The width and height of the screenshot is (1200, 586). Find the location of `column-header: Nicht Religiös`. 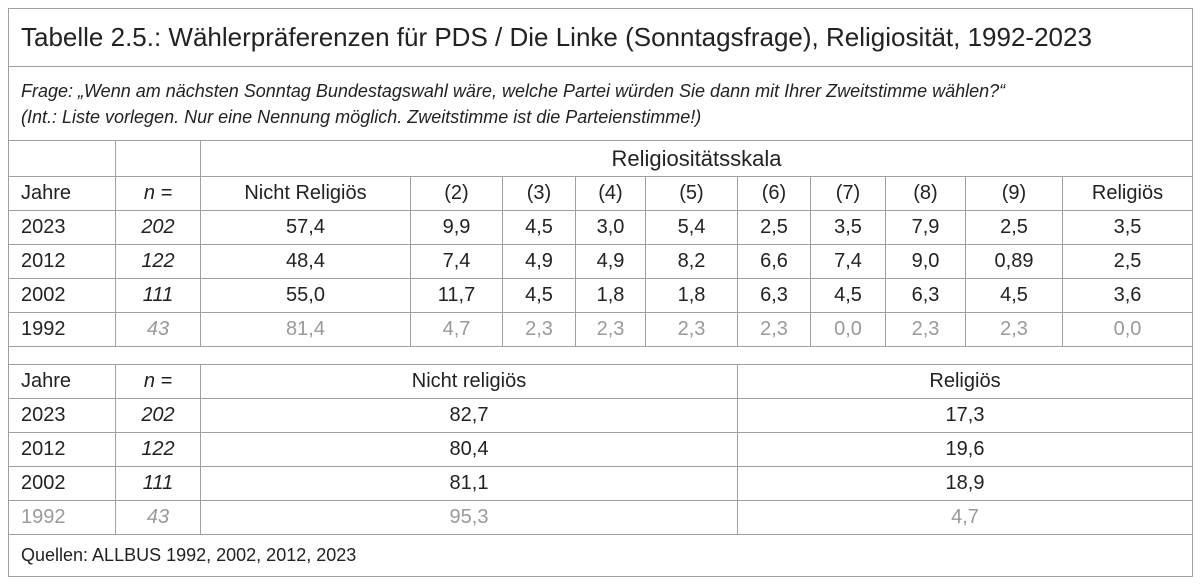

column-header: Nicht Religiös is located at coordinates (305, 193).